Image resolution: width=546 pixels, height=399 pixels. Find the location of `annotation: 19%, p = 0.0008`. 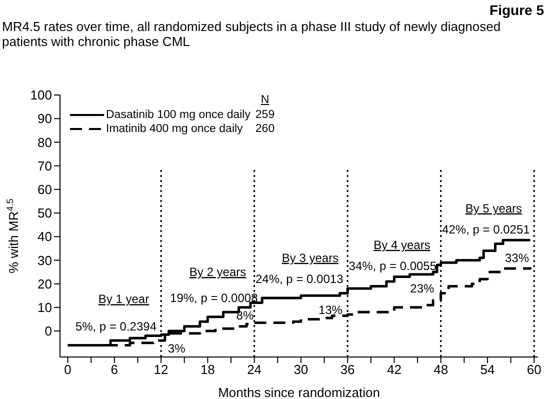

annotation: 19%, p = 0.0008 is located at coordinates (214, 297).